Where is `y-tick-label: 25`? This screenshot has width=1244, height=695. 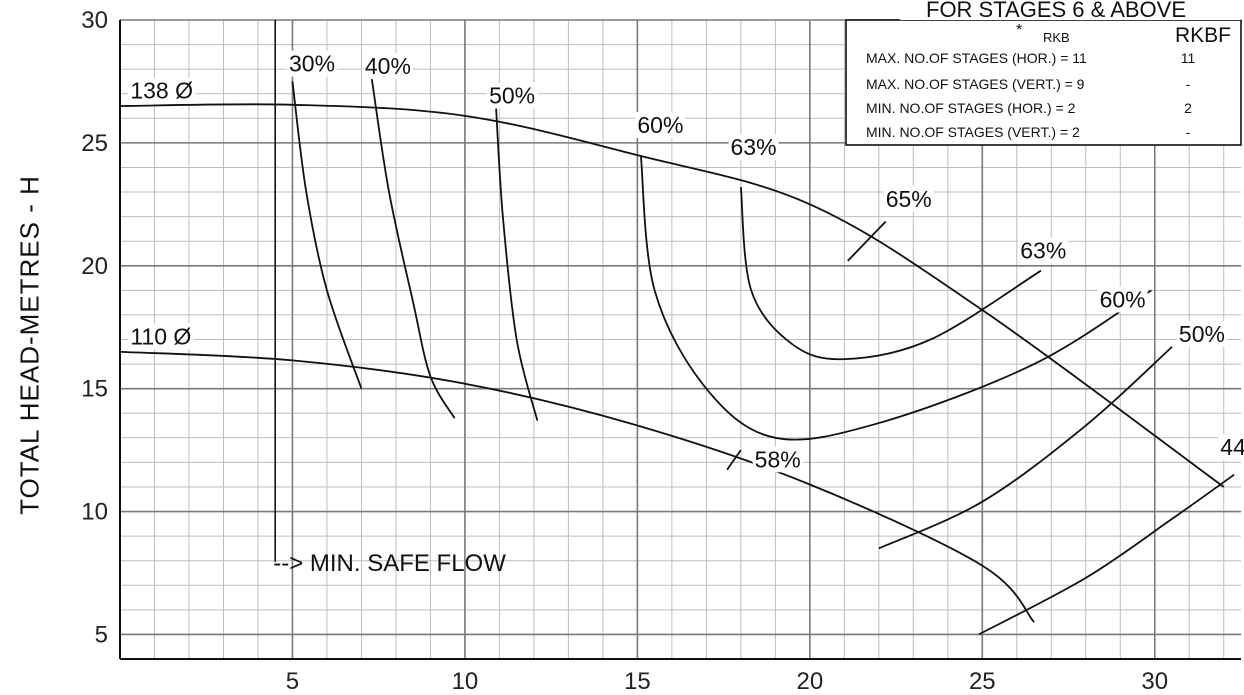
y-tick-label: 25 is located at coordinates (94, 143).